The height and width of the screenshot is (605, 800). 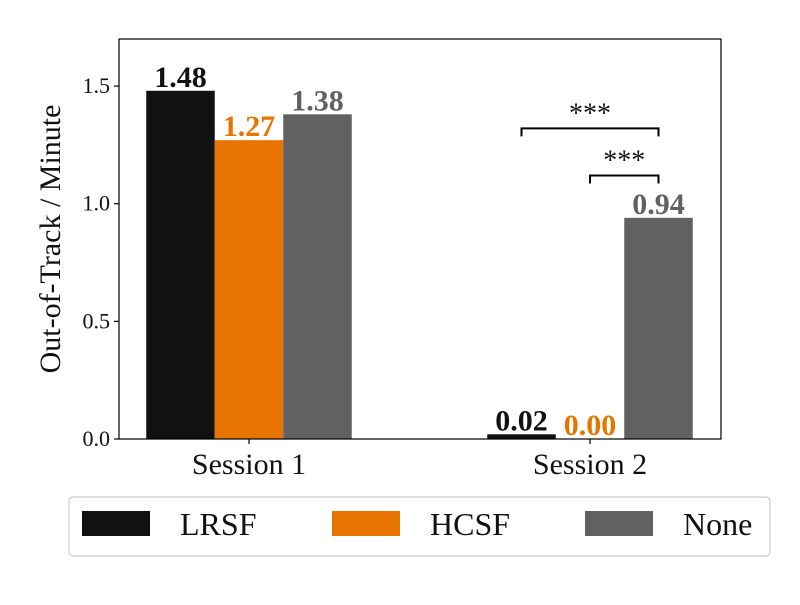 I want to click on y-tick-label: 0.5, so click(x=97, y=320).